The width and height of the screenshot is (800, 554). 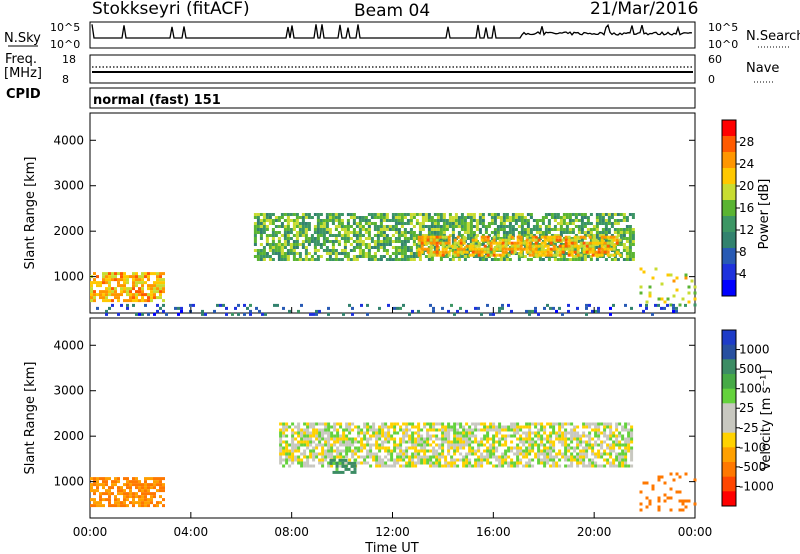 What do you see at coordinates (30, 418) in the screenshot?
I see `velocity-ylabel: Slant Range [km]` at bounding box center [30, 418].